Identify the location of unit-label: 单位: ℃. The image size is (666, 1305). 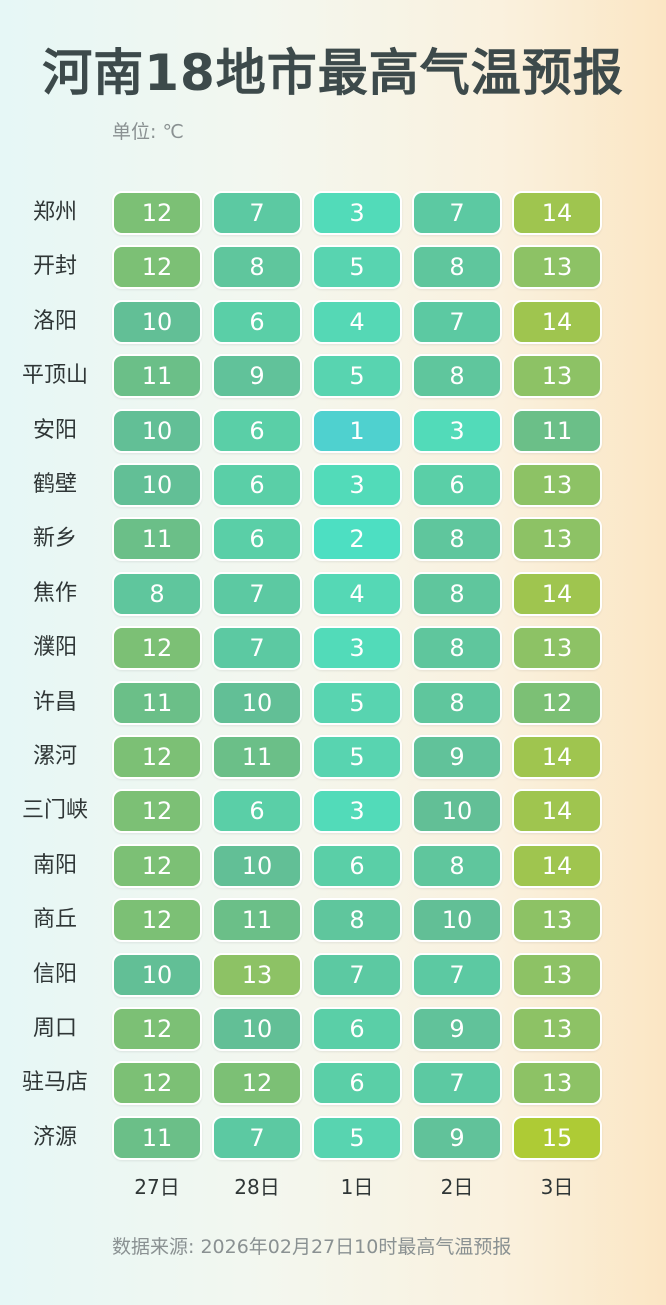
(148, 132).